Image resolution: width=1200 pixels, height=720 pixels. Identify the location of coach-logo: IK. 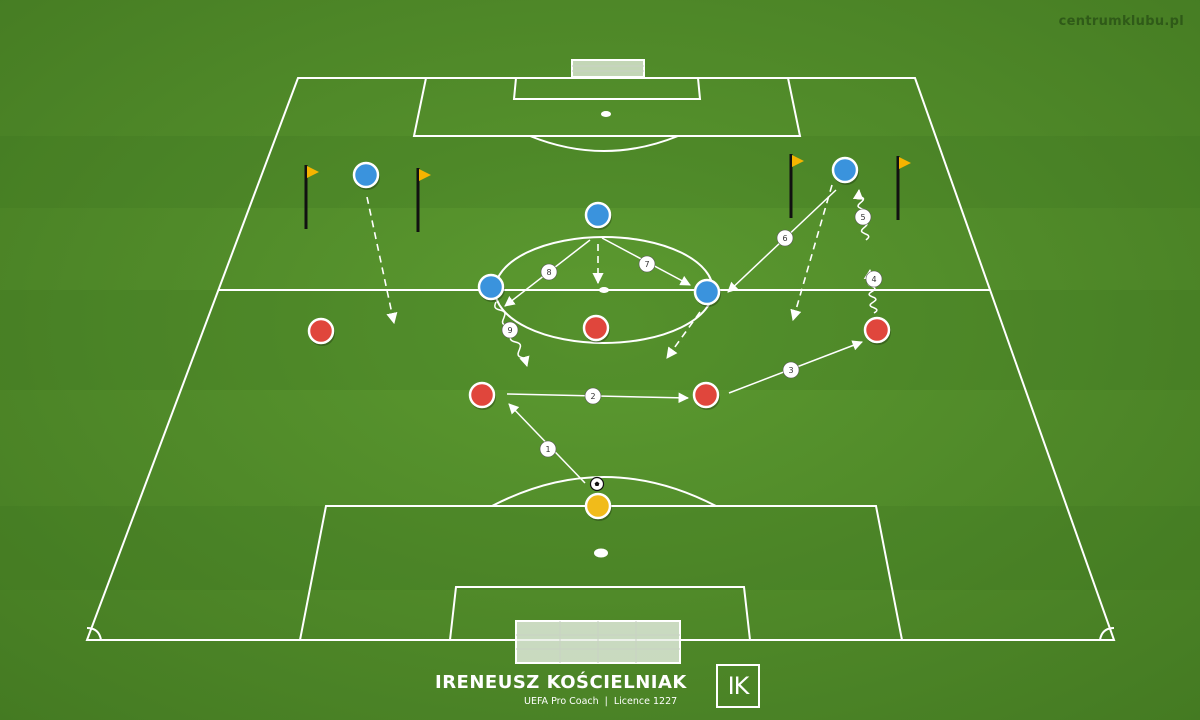
(738, 686).